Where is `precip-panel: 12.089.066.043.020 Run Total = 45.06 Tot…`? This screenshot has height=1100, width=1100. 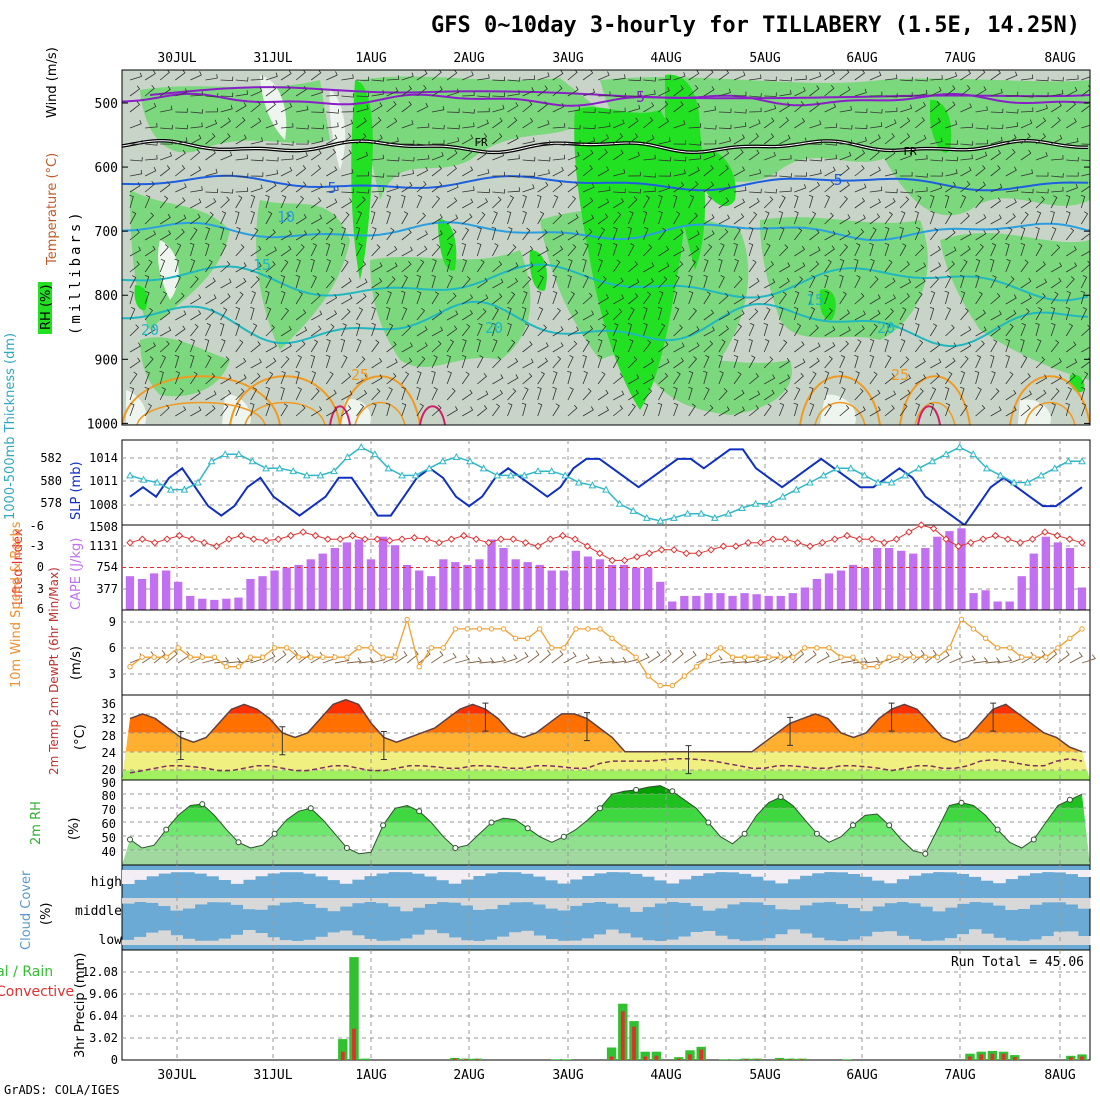 precip-panel: 12.089.066.043.020 Run Total = 45.06 Tot… is located at coordinates (545, 1008).